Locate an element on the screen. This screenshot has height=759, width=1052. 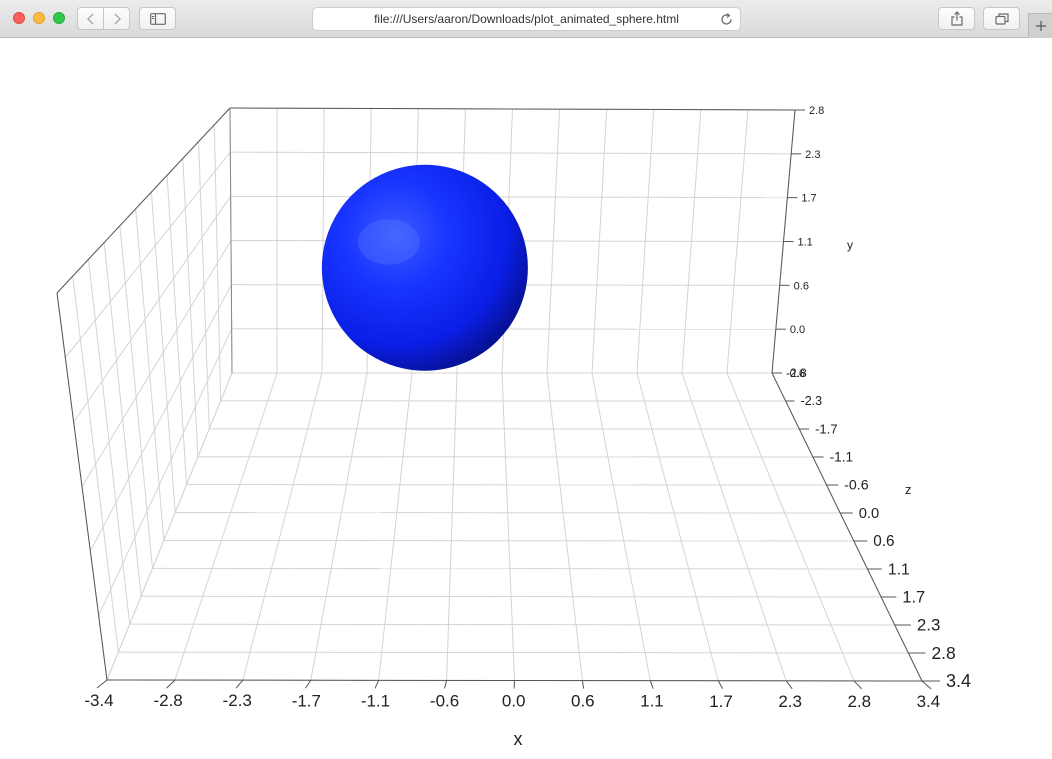
z-axis-line is located at coordinates (847, 527).